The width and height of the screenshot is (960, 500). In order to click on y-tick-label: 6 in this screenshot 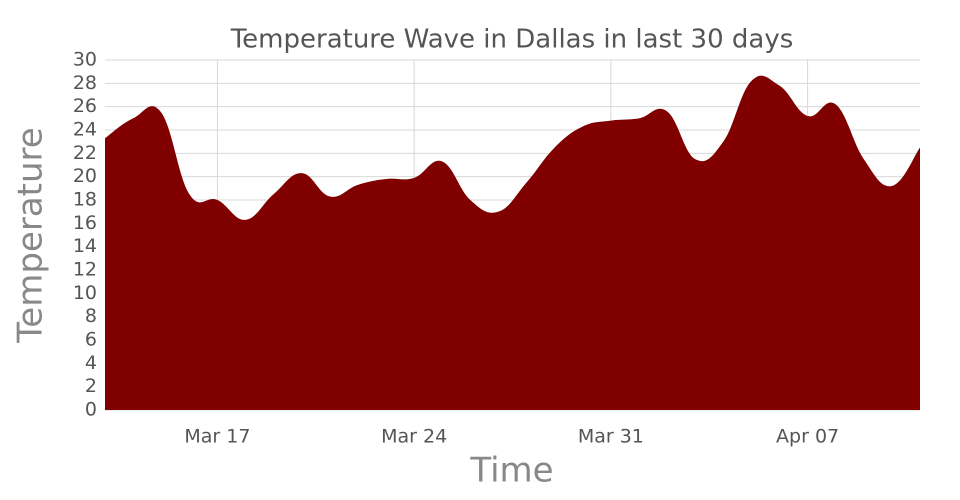, I will do `click(91, 340)`.